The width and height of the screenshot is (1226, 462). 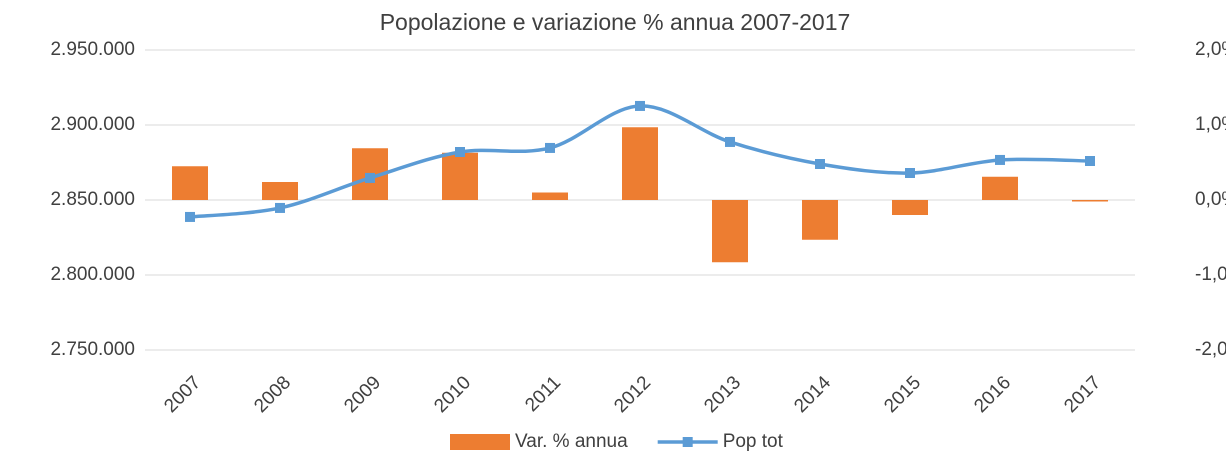 What do you see at coordinates (722, 394) in the screenshot?
I see `x-tick-label: 2013` at bounding box center [722, 394].